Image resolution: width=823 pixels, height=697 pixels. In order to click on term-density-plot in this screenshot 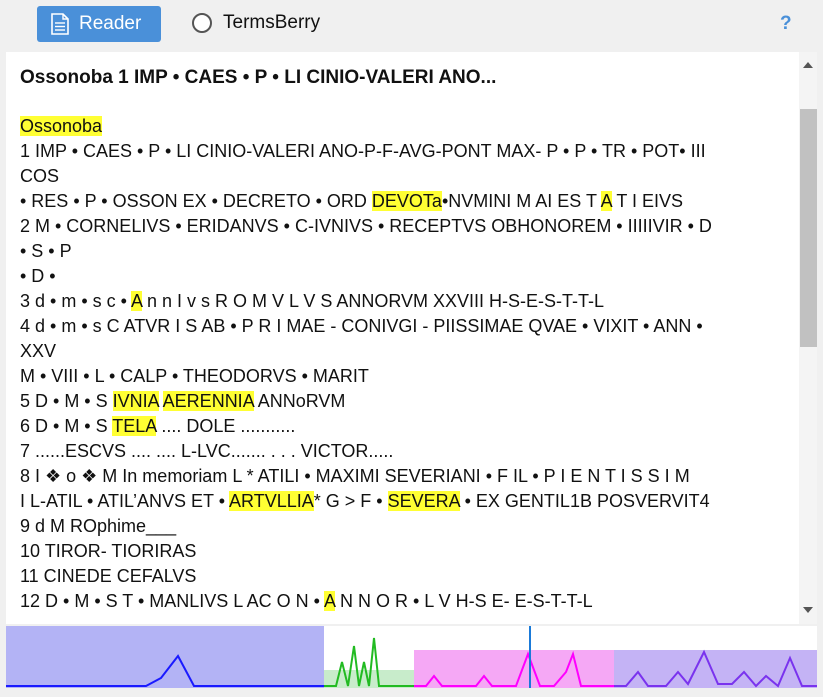, I will do `click(411, 657)`.